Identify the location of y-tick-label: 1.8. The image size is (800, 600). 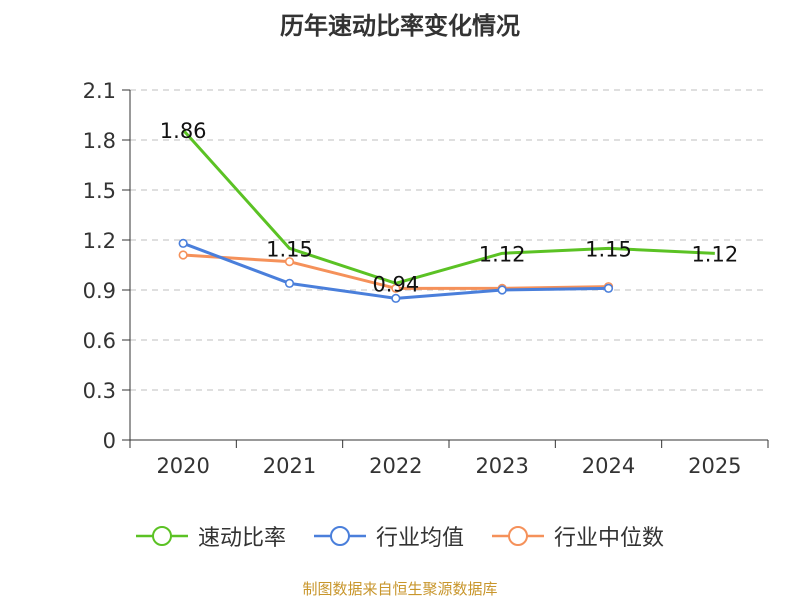
(99, 141).